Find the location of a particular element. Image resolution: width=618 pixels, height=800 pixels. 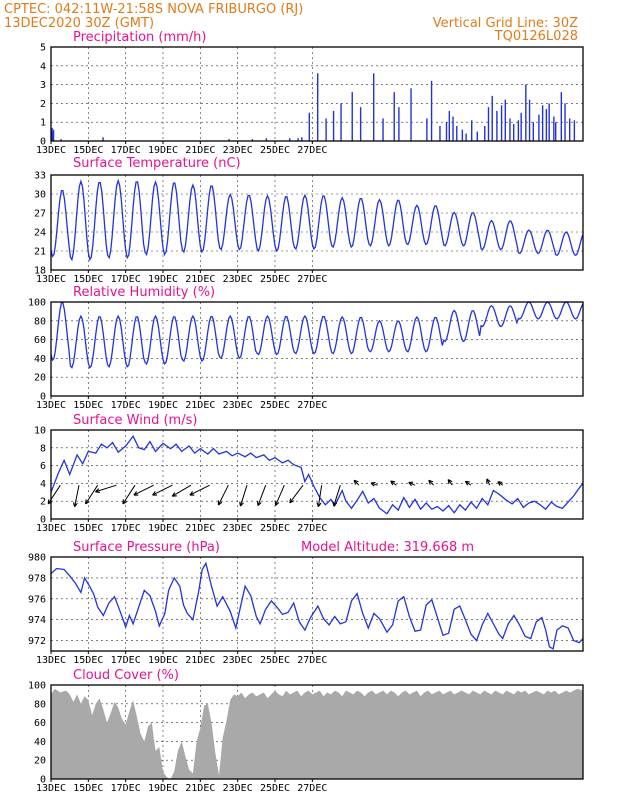

temperature-line is located at coordinates (317, 220).